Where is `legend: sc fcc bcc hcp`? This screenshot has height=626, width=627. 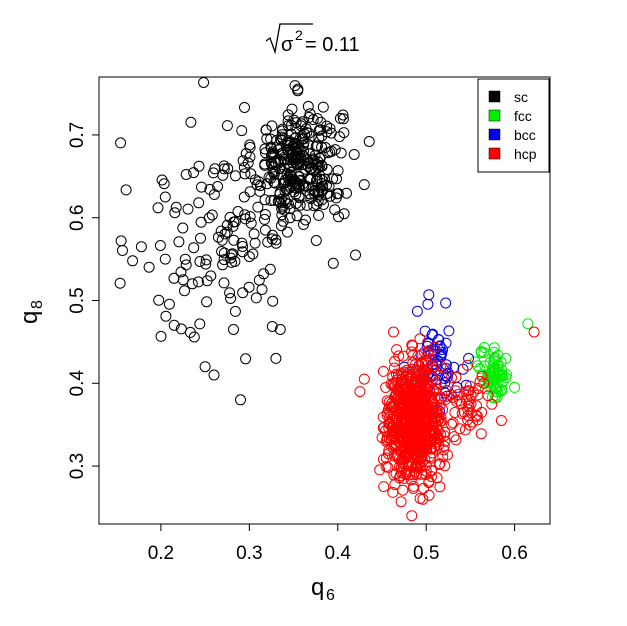 legend: sc fcc bcc hcp is located at coordinates (513, 125).